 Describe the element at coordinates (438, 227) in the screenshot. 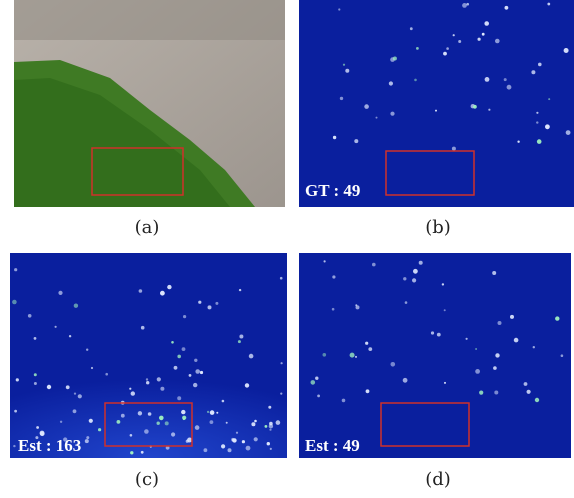

I see `caption: (b)` at that location.